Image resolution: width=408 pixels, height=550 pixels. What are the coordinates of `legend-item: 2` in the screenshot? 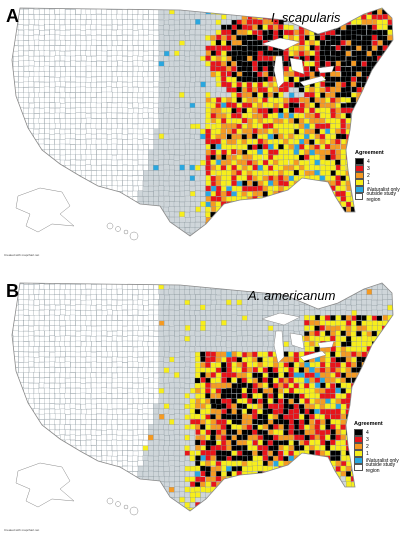 It's located at (381, 175).